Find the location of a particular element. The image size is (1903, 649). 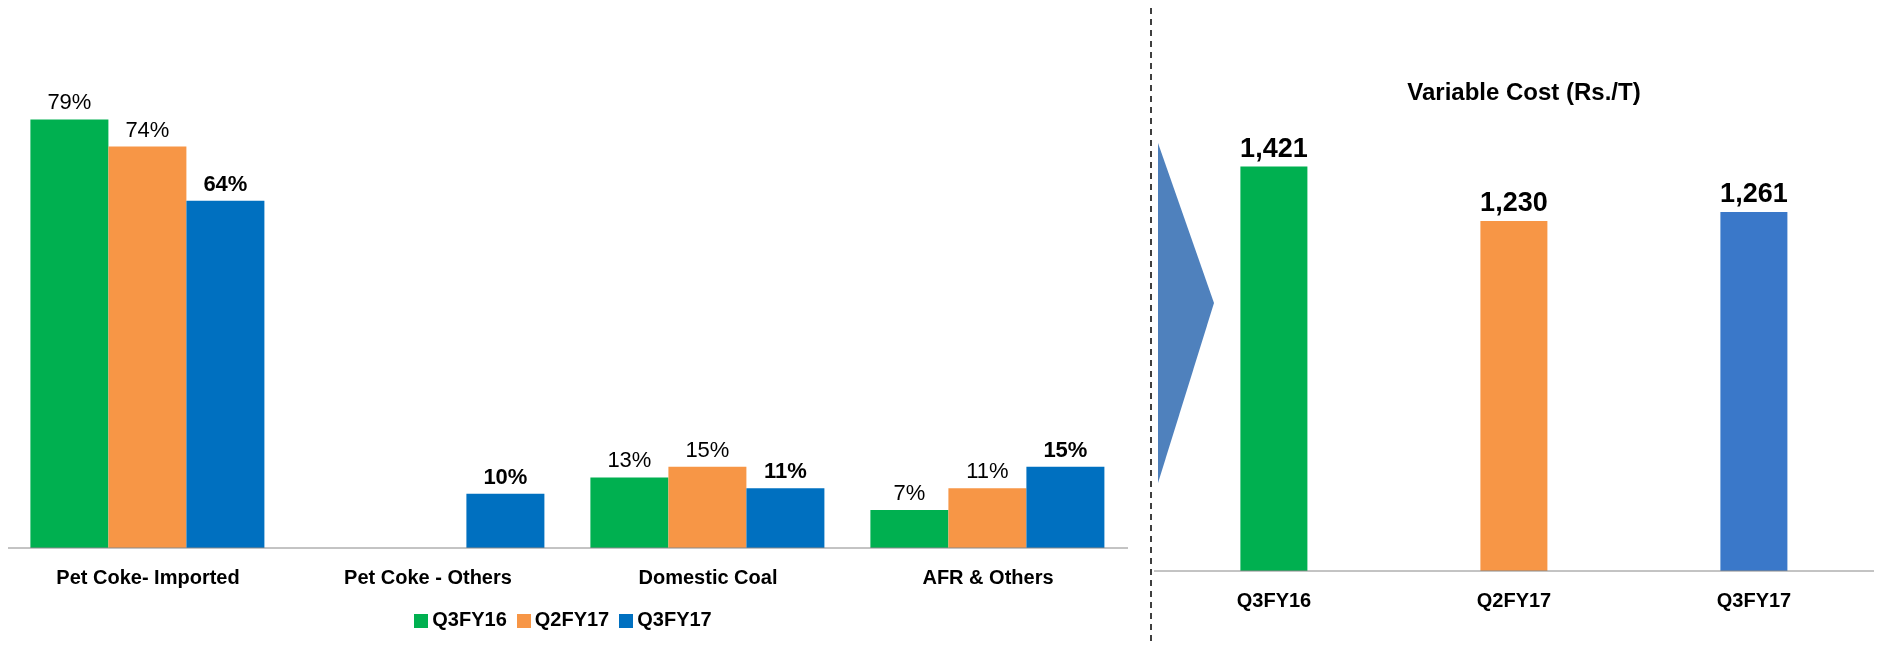

data-label: 7% is located at coordinates (909, 493).